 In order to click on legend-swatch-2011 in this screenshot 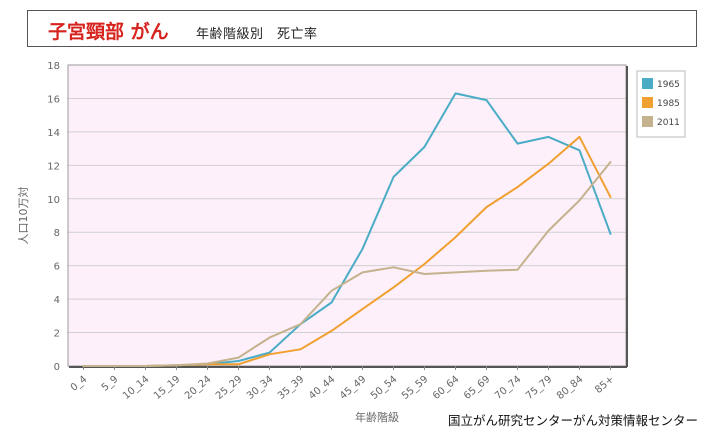, I will do `click(647, 121)`.